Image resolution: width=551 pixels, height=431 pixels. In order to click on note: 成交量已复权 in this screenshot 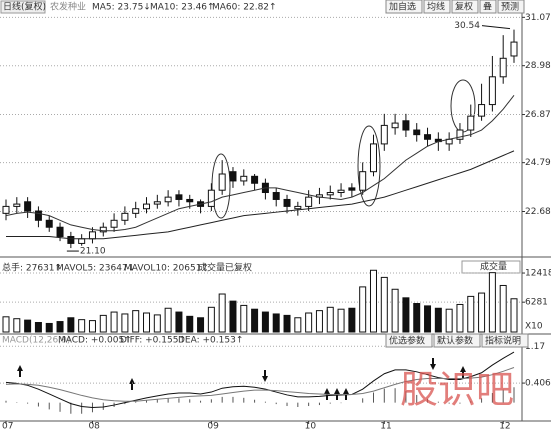, I will do `click(225, 268)`.